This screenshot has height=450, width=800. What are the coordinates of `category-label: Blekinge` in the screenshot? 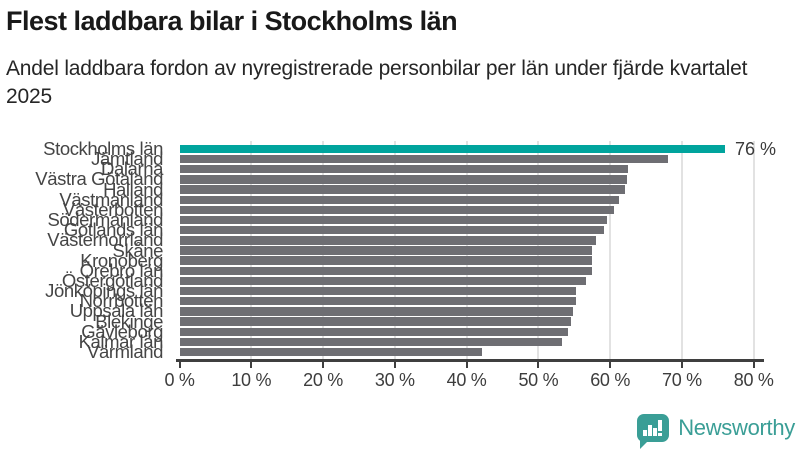 It's located at (129, 321).